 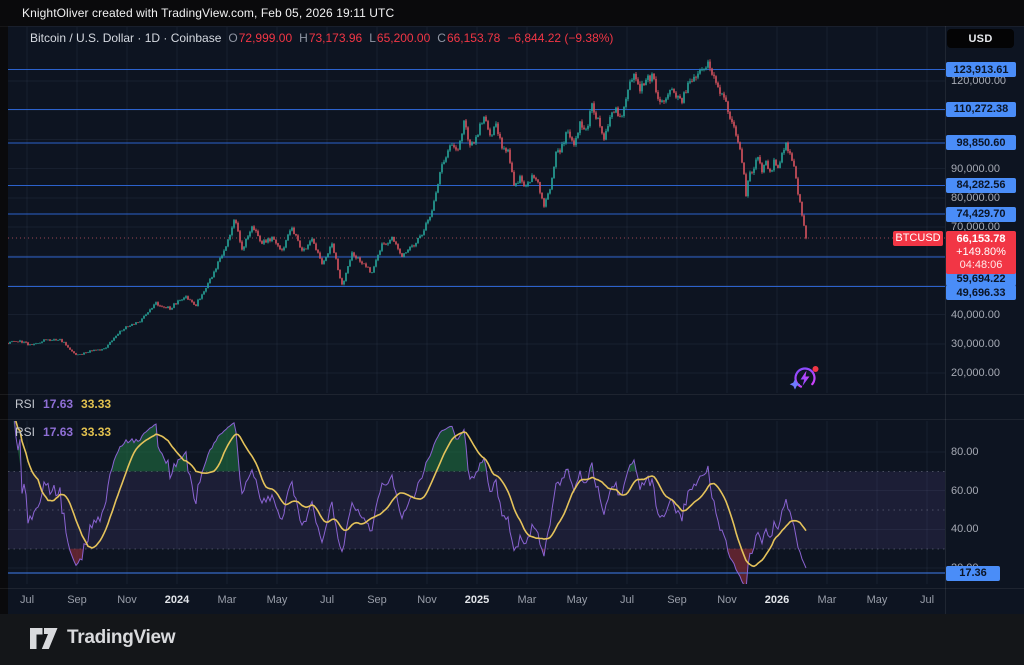 What do you see at coordinates (981, 238) in the screenshot?
I see `last-price-value: 66,153.78` at bounding box center [981, 238].